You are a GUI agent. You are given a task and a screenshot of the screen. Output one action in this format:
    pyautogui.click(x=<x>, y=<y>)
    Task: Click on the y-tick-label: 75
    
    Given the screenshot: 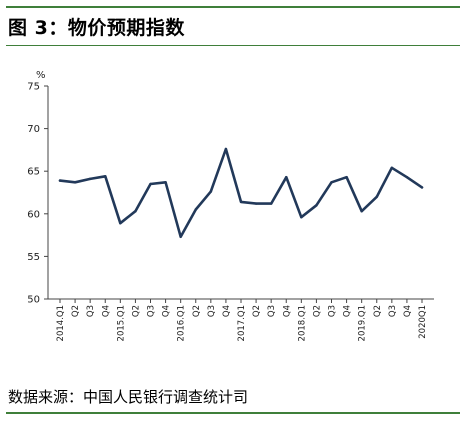 What is the action you would take?
    pyautogui.click(x=33, y=87)
    